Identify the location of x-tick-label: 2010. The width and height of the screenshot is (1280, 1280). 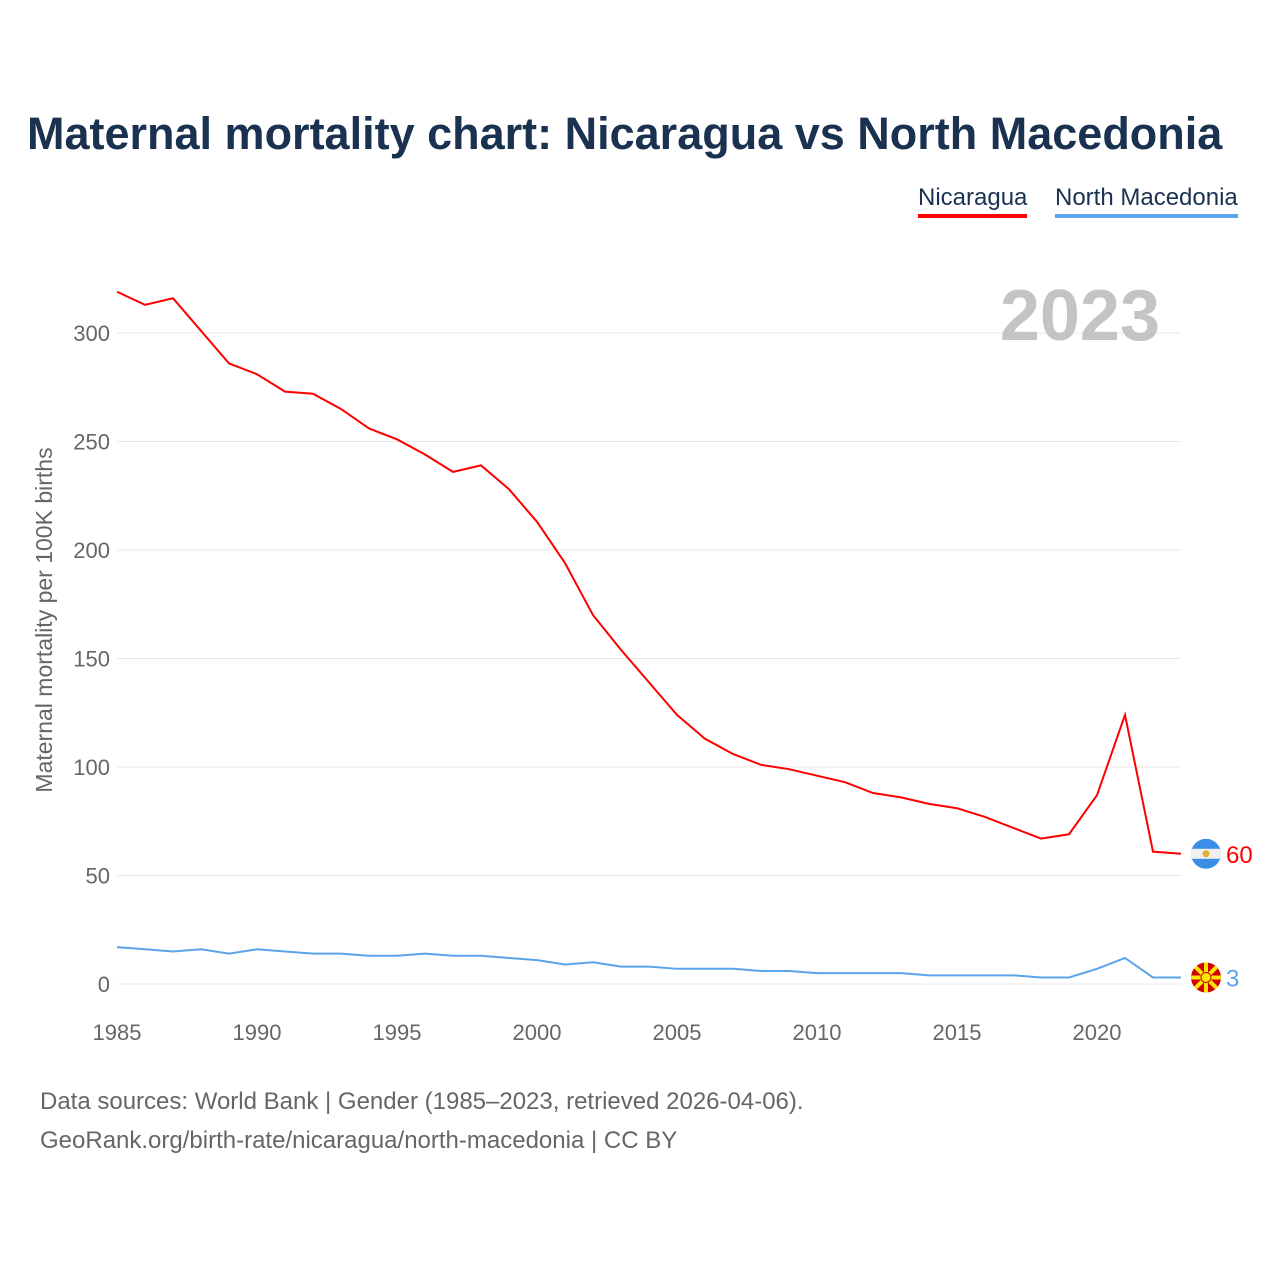
(817, 1032).